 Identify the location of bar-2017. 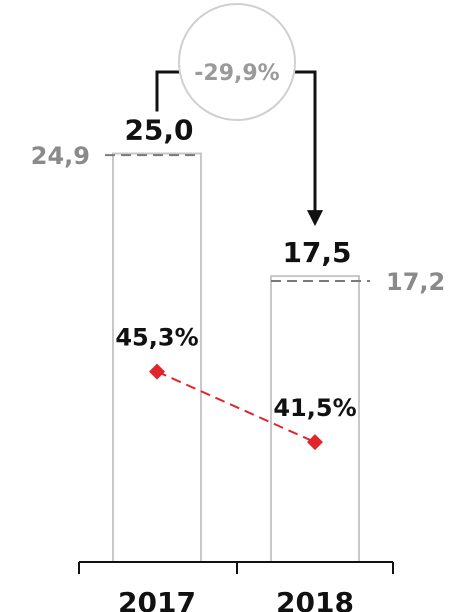
(157, 357).